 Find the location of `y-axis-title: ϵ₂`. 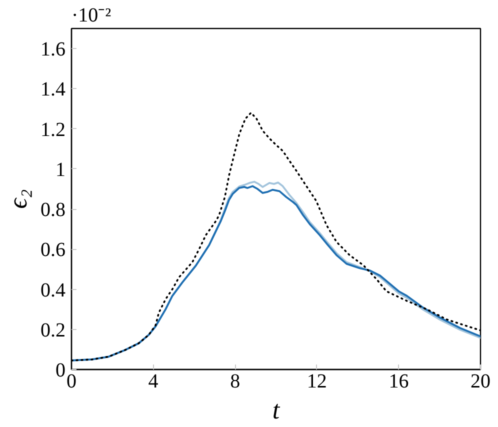

y-axis-title: ϵ₂ is located at coordinates (18, 199).